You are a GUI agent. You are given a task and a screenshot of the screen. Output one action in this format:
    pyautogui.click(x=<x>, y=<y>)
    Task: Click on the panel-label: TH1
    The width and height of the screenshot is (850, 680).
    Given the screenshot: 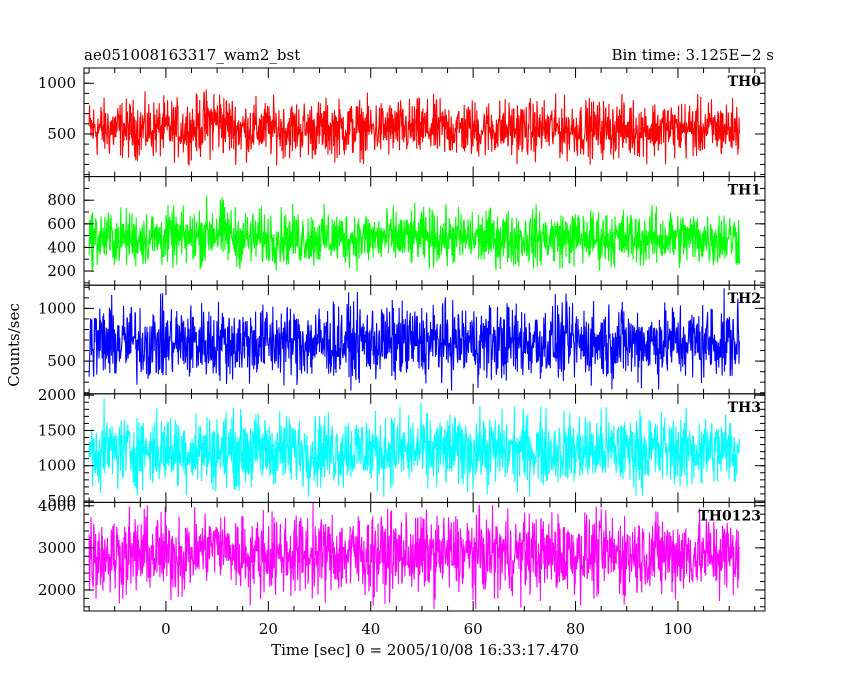 What is the action you would take?
    pyautogui.click(x=744, y=191)
    